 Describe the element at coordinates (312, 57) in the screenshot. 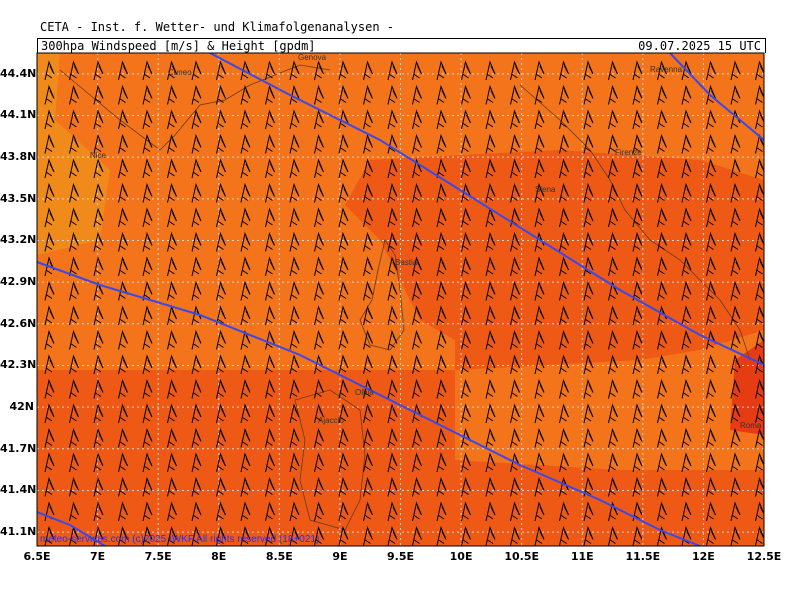

I see `city-label: Genova` at that location.